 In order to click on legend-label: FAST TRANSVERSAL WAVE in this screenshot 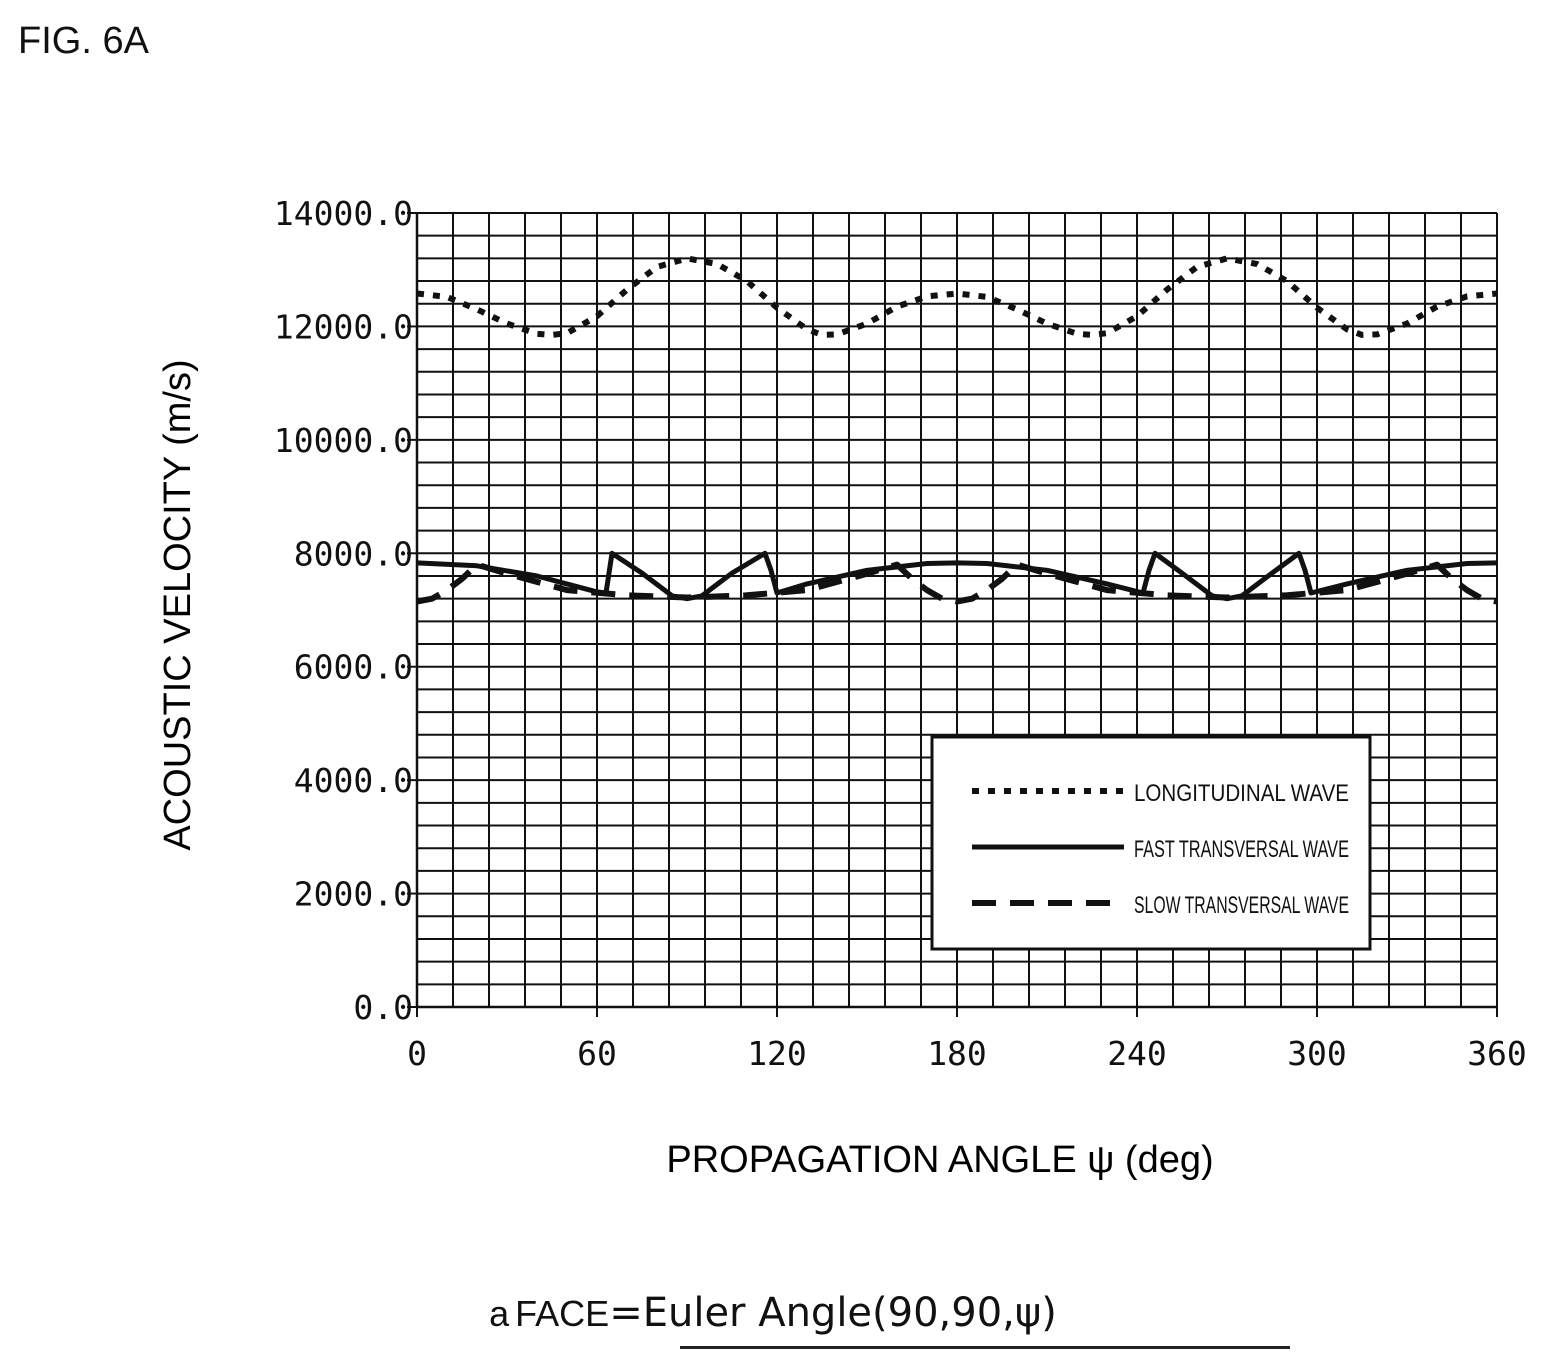, I will do `click(1241, 849)`.